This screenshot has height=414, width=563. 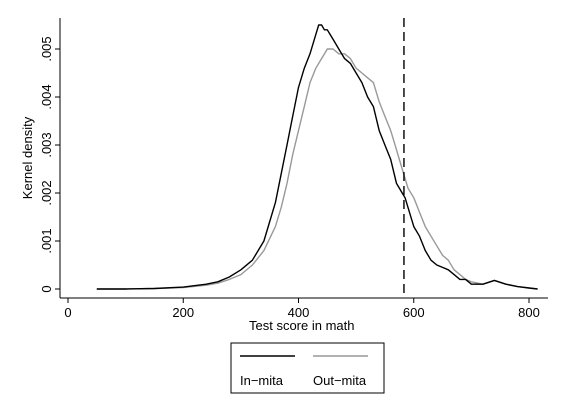 What do you see at coordinates (27, 157) in the screenshot?
I see `y-axis-title: Kernel density` at bounding box center [27, 157].